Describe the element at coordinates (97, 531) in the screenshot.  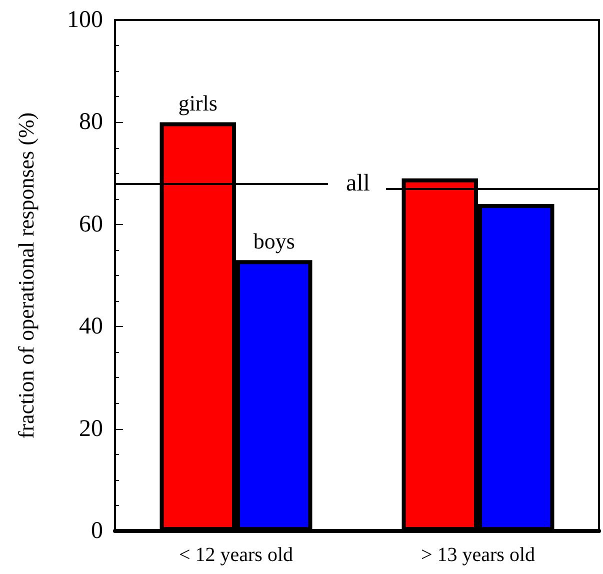
I see `y-tick-label: 0` at that location.